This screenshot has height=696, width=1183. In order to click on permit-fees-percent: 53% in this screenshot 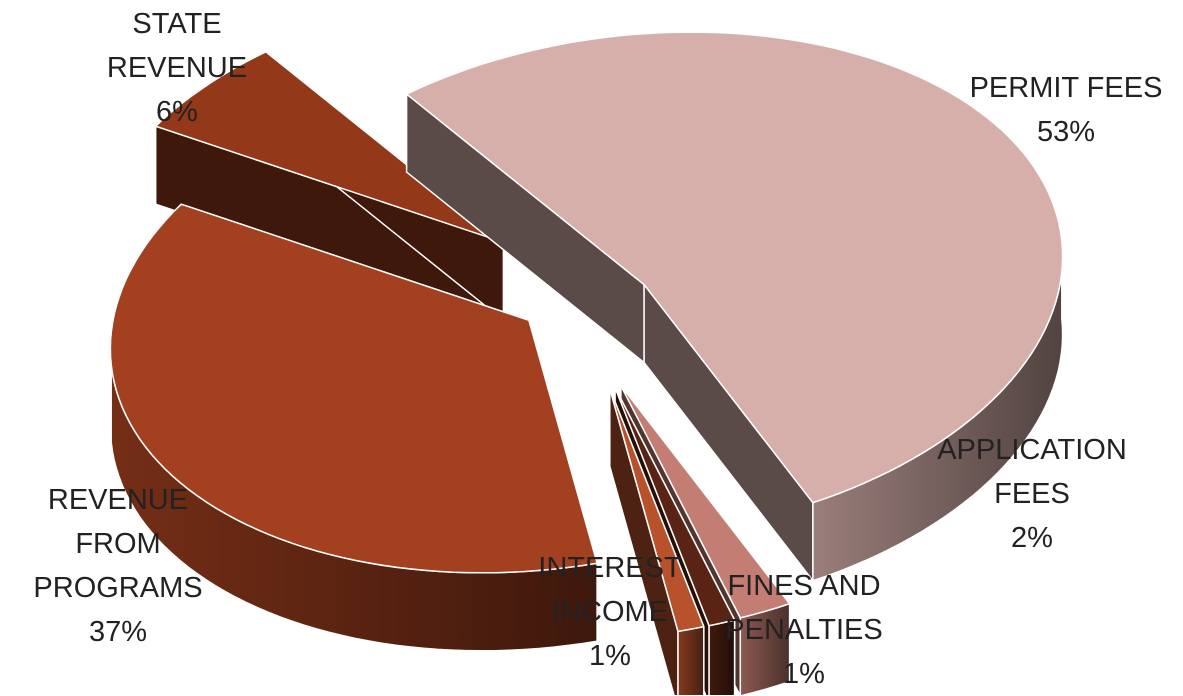, I will do `click(1066, 132)`.